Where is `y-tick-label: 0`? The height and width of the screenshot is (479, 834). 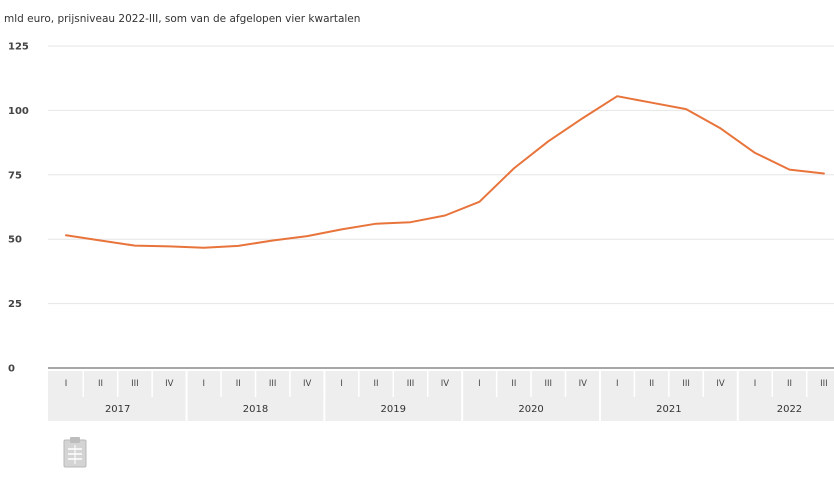
y-tick-label: 0 is located at coordinates (11, 369).